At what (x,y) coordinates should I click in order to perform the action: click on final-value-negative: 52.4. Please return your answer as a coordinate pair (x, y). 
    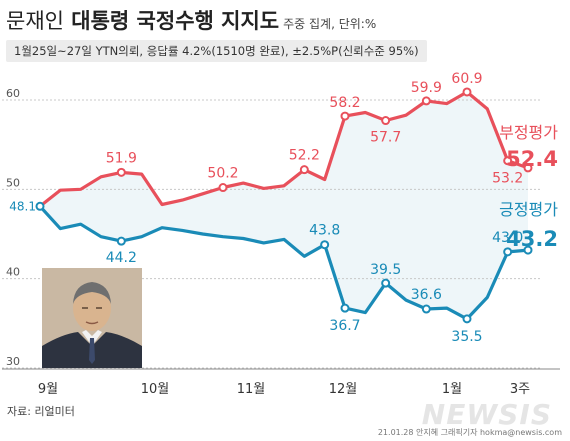
    Looking at the image, I should click on (532, 159).